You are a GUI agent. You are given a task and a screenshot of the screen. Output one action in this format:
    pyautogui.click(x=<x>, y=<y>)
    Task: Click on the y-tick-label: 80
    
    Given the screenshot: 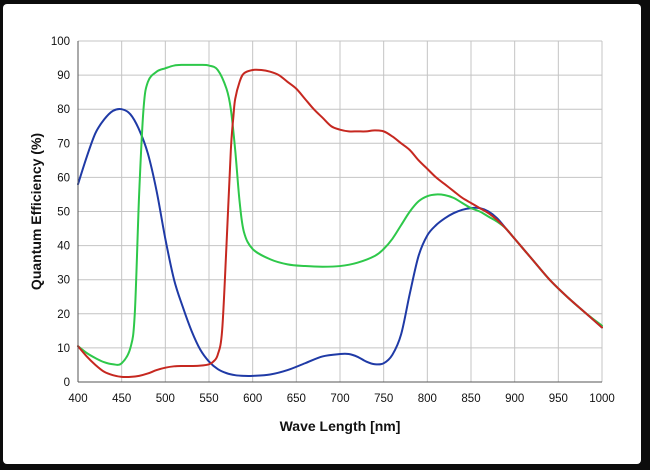 What is the action you would take?
    pyautogui.click(x=63, y=110)
    